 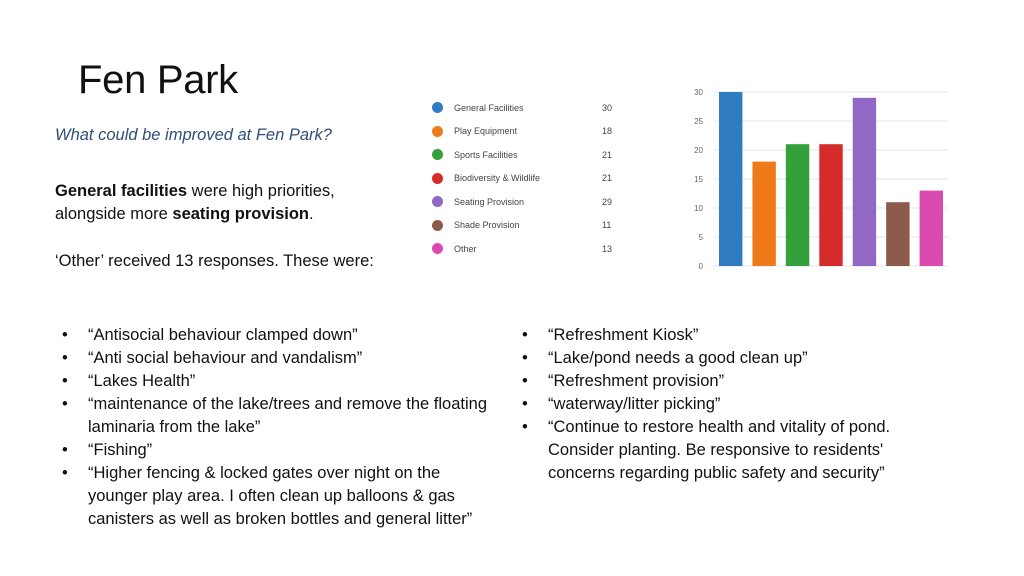 What do you see at coordinates (276, 358) in the screenshot?
I see `list-item: “Anti social behaviour and vandalism”` at bounding box center [276, 358].